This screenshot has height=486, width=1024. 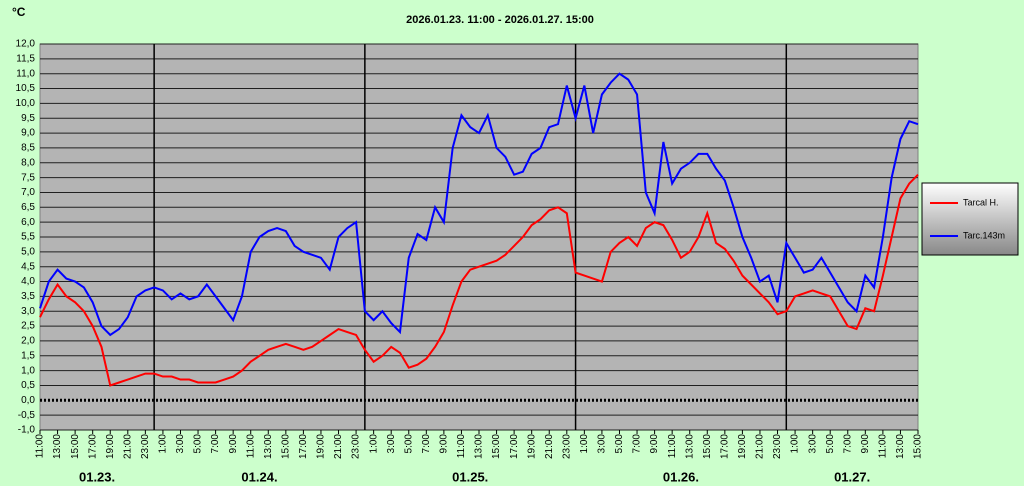 What do you see at coordinates (97, 476) in the screenshot?
I see `day-label: 01.23.` at bounding box center [97, 476].